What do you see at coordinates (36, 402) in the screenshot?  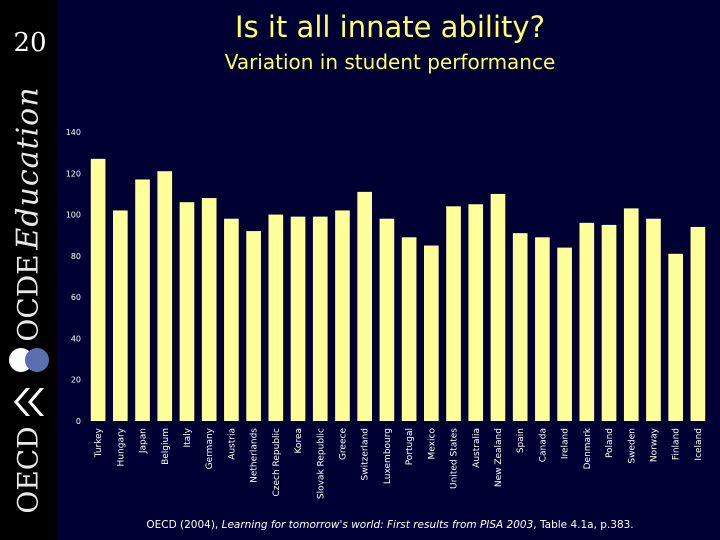 I see `logo-chevron-right` at bounding box center [36, 402].